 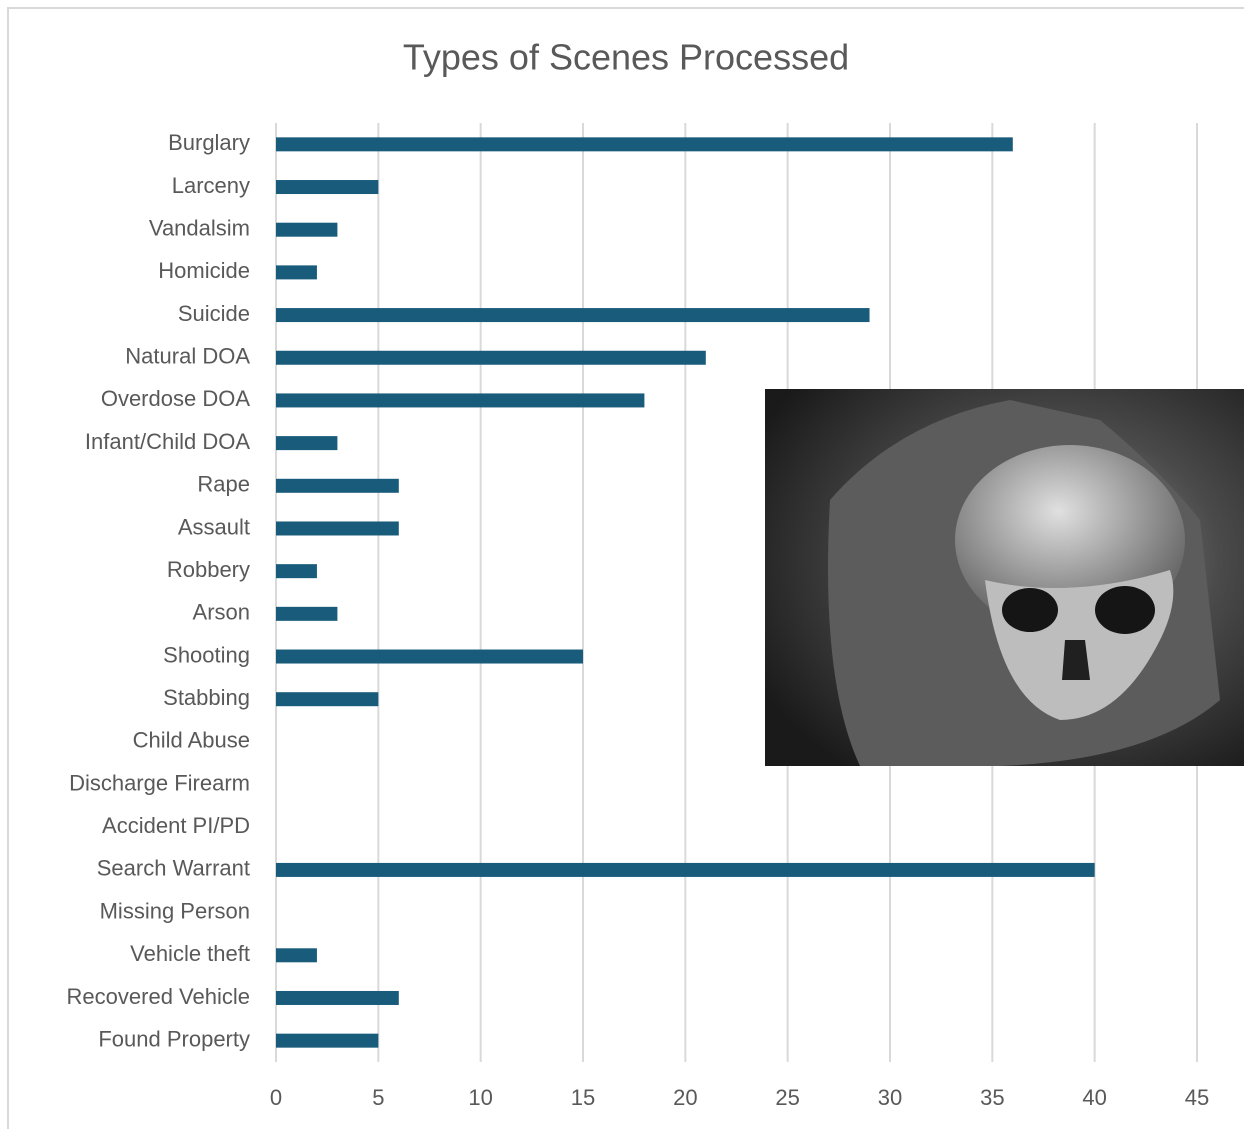 What do you see at coordinates (626, 57) in the screenshot?
I see `chart-title: Types of Scenes Processed` at bounding box center [626, 57].